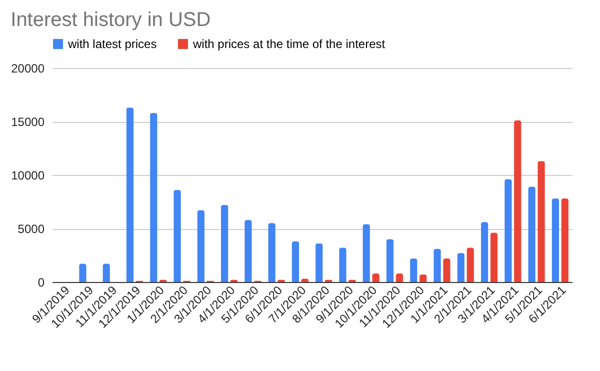 The image size is (600, 371). I want to click on y-tick-label: 0, so click(41, 283).